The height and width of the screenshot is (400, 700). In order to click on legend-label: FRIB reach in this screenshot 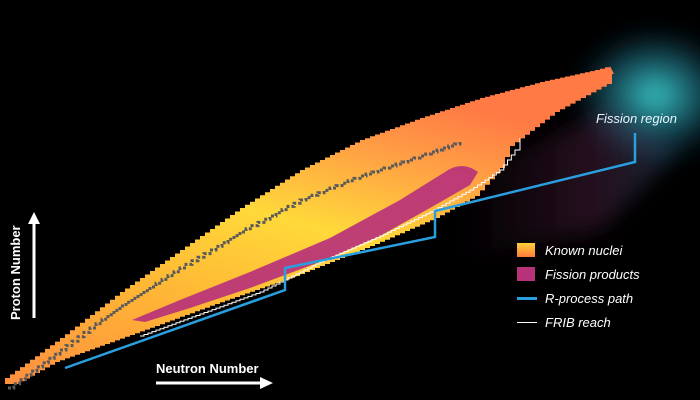, I will do `click(578, 322)`.